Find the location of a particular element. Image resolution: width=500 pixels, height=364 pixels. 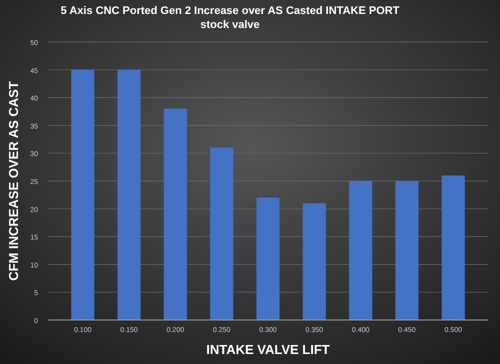

chart-title: 5 Axis CNC Ported Gen 2 Increase over AS Casted INTAKE PORT stock valve is located at coordinates (230, 18).